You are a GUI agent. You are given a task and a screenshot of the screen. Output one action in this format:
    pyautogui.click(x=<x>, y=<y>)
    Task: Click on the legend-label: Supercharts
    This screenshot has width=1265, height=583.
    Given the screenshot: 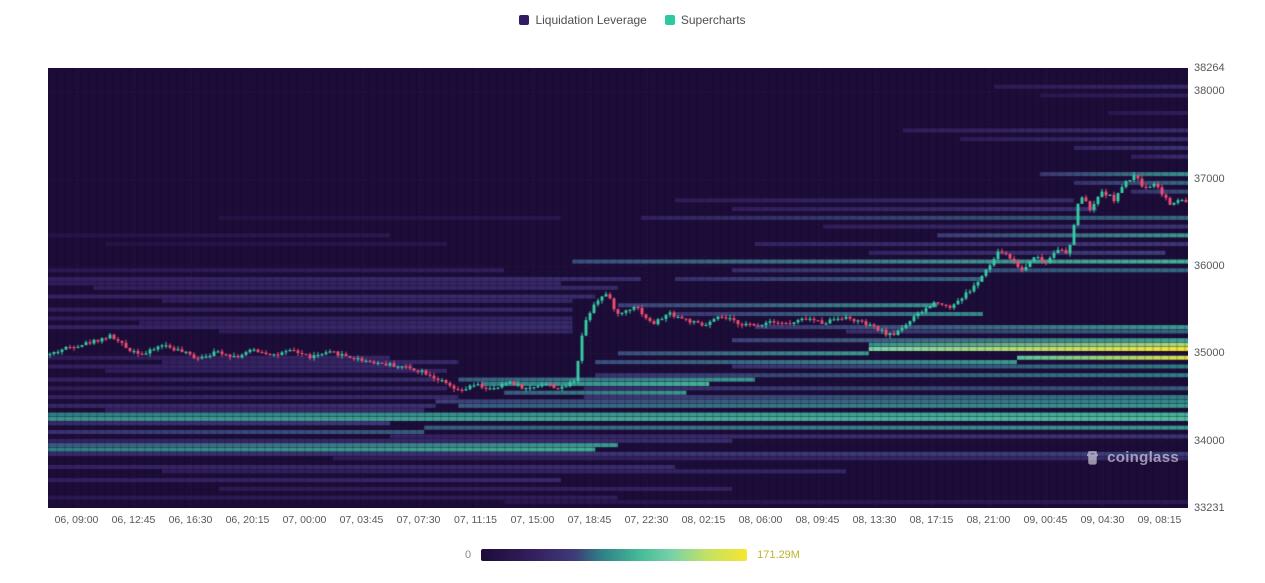 What is the action you would take?
    pyautogui.click(x=713, y=20)
    